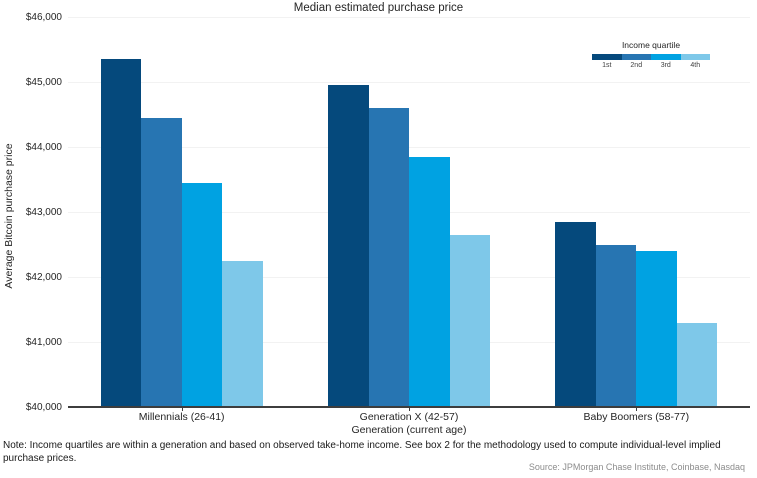  Describe the element at coordinates (651, 45) in the screenshot. I see `legend-title: Income quartile` at that location.